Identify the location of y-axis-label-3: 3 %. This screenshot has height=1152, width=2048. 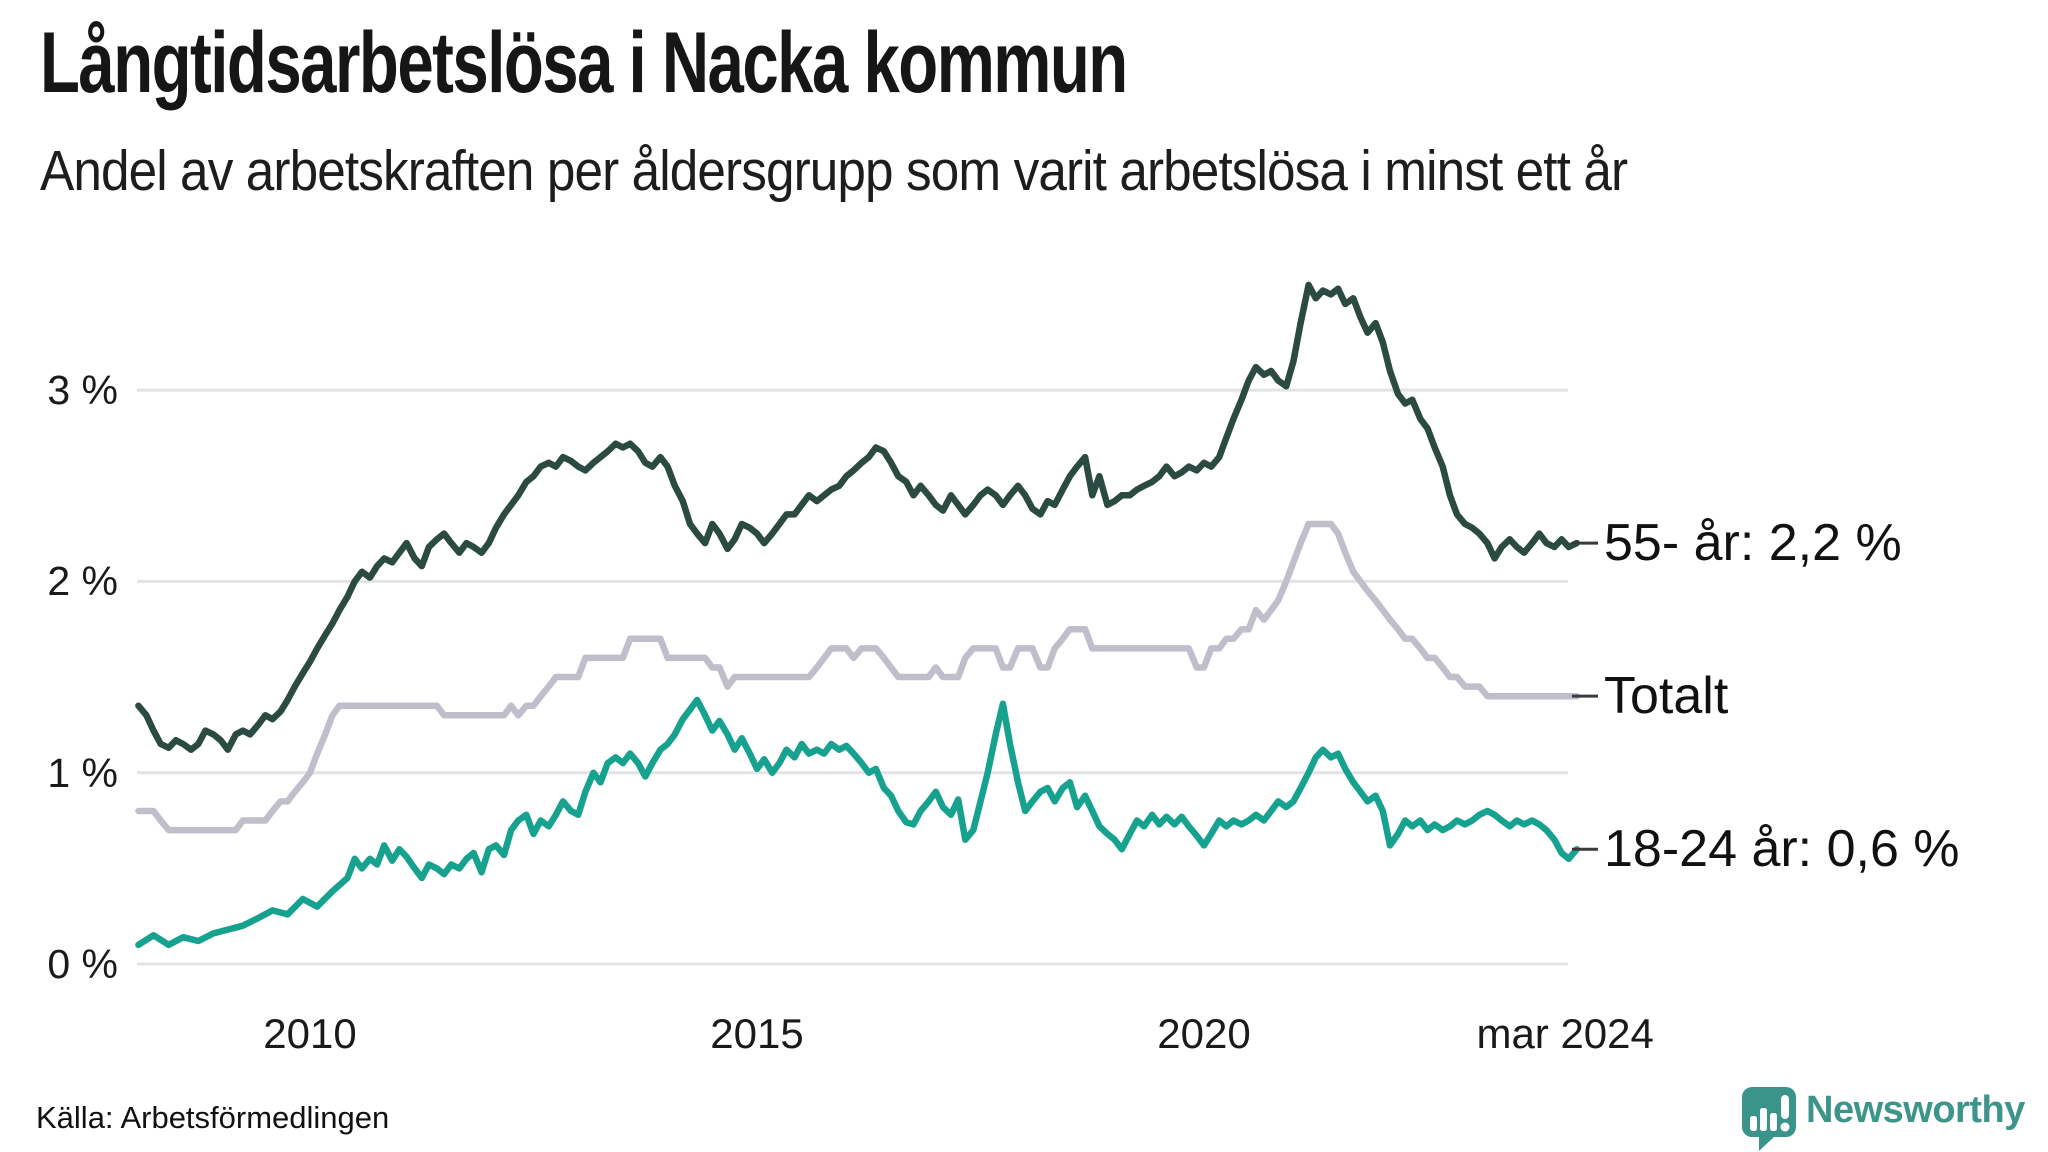
(82, 390).